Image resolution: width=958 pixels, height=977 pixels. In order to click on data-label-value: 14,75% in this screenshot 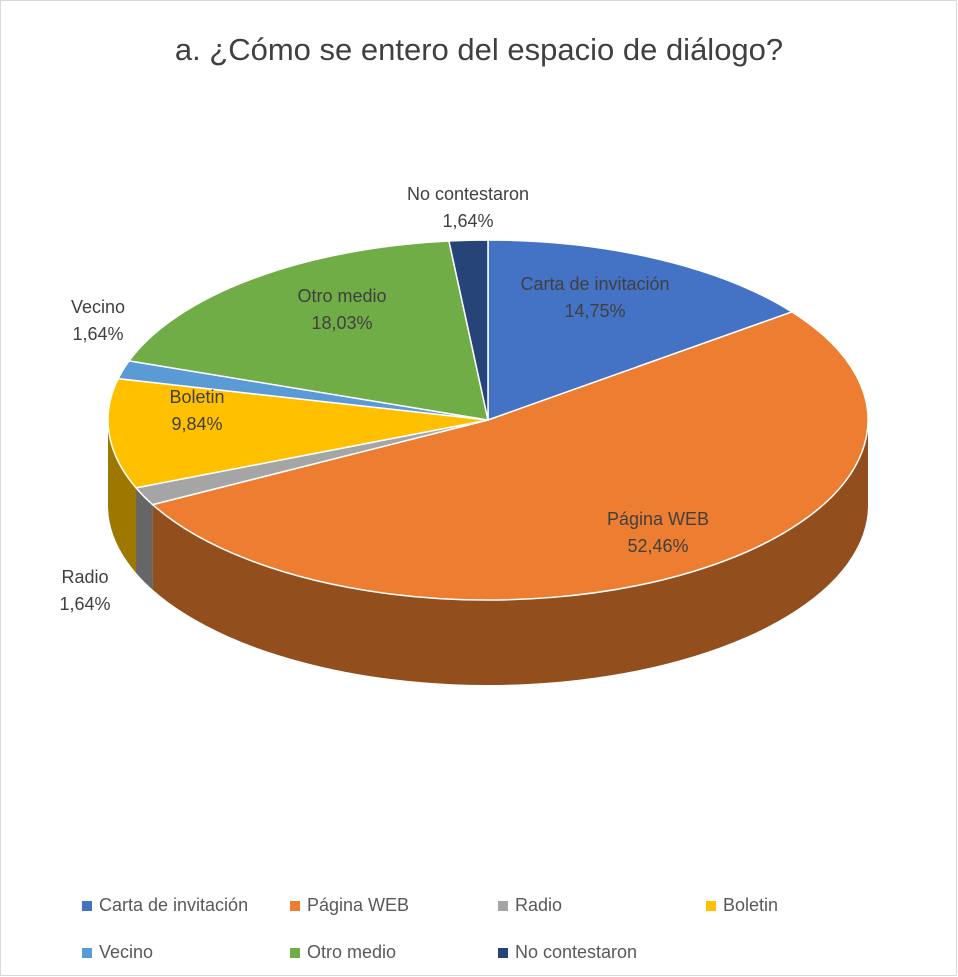, I will do `click(594, 311)`.